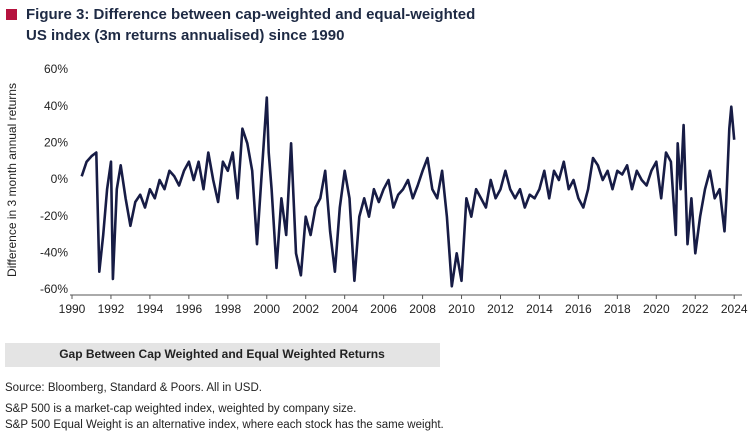  I want to click on x-tick-label: 2018, so click(617, 309).